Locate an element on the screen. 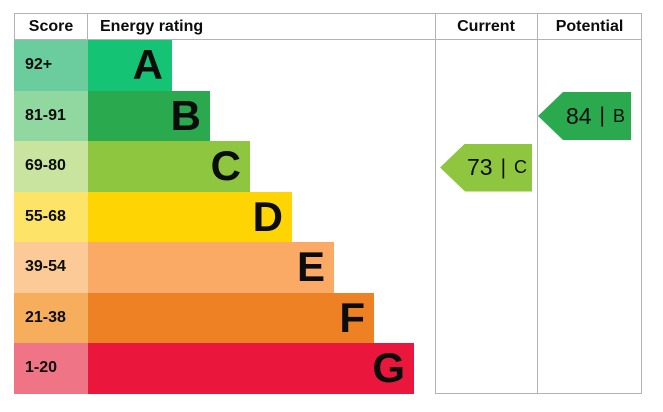 The height and width of the screenshot is (412, 663). band-row-b: 81-91 B is located at coordinates (328, 115).